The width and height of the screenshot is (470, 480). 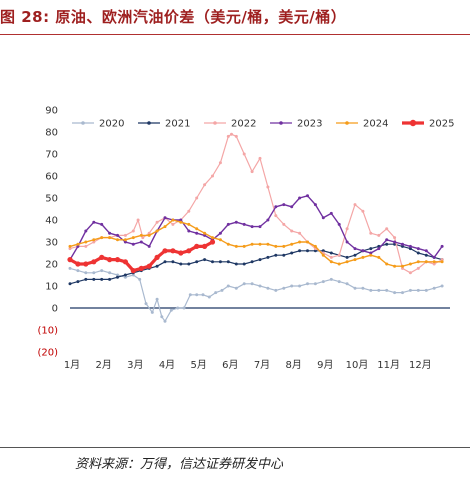 What do you see at coordinates (135, 365) in the screenshot?
I see `x-tick-label: 3月` at bounding box center [135, 365].